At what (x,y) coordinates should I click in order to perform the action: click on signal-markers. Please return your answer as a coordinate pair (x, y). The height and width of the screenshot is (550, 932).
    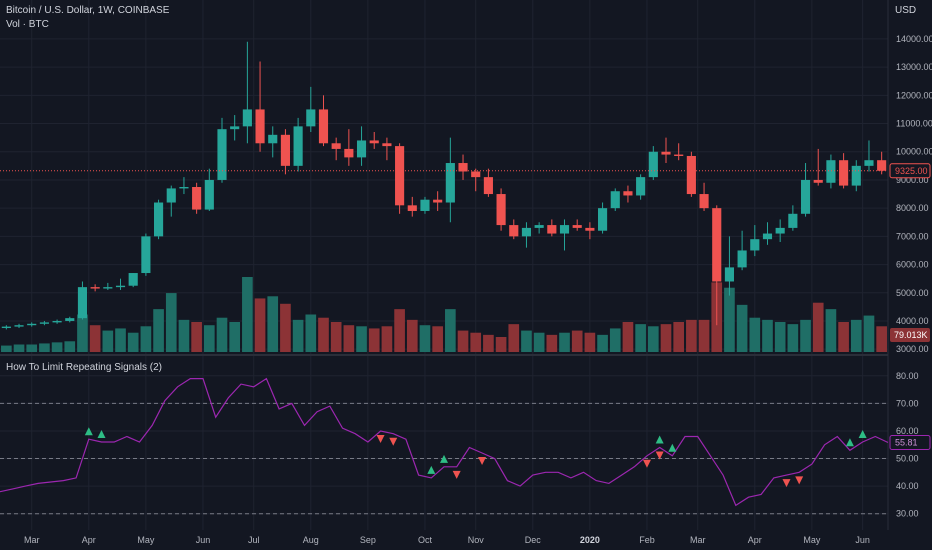
    Looking at the image, I should click on (475, 457).